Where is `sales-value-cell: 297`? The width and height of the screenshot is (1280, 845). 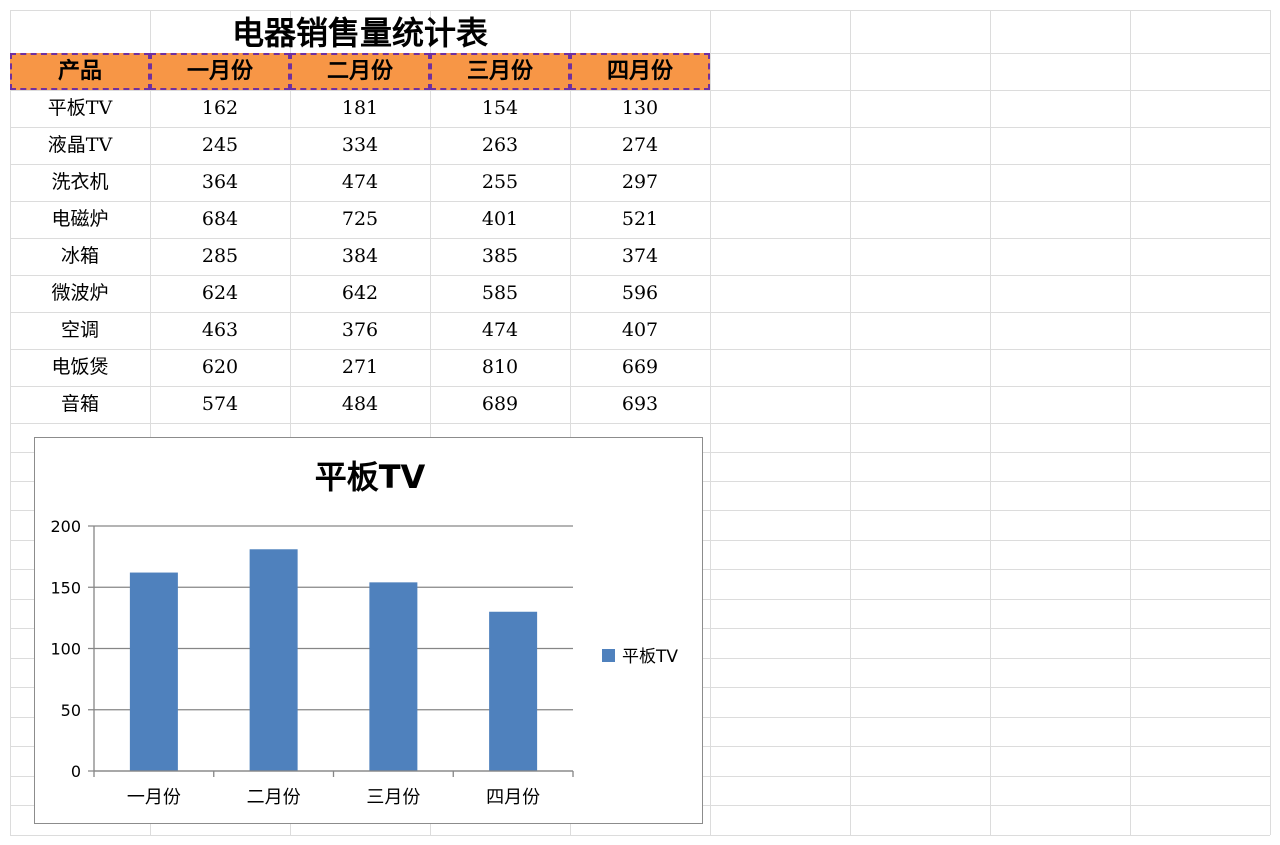 sales-value-cell: 297 is located at coordinates (640, 182).